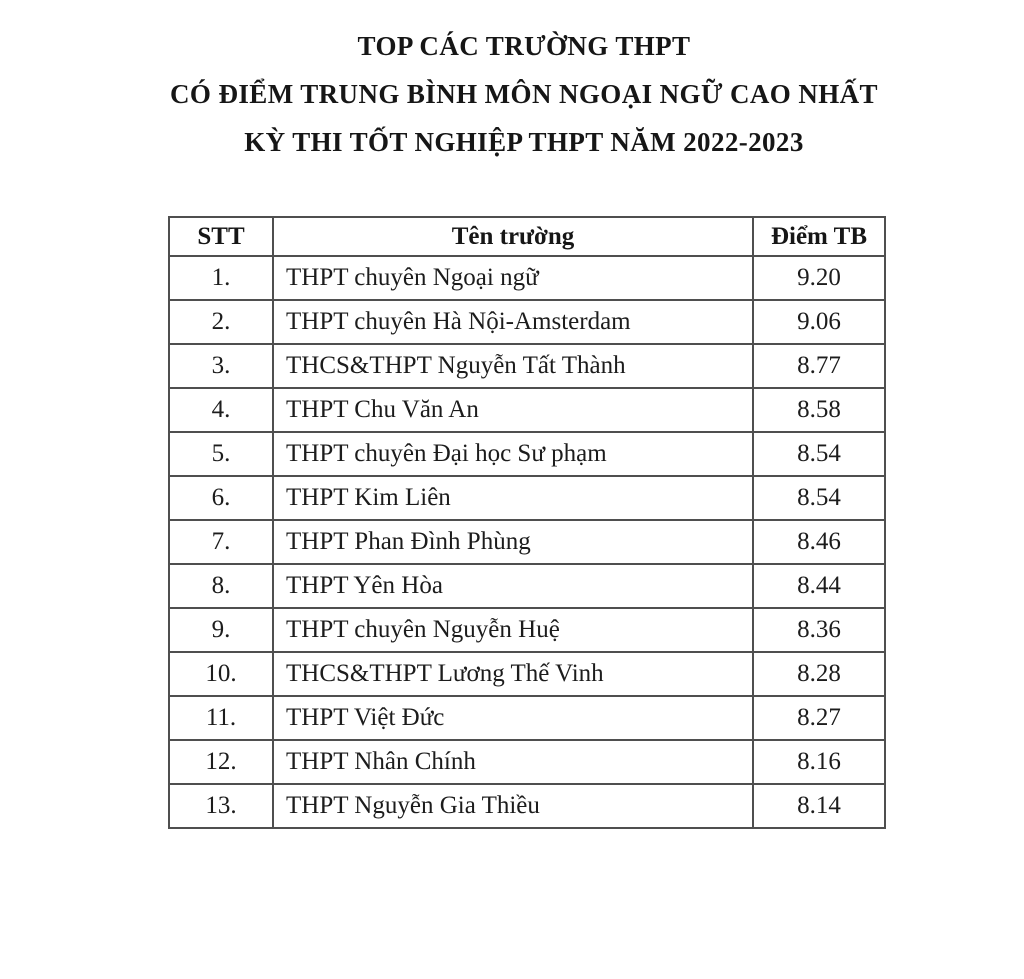  I want to click on score-cell: 8.14, so click(819, 806).